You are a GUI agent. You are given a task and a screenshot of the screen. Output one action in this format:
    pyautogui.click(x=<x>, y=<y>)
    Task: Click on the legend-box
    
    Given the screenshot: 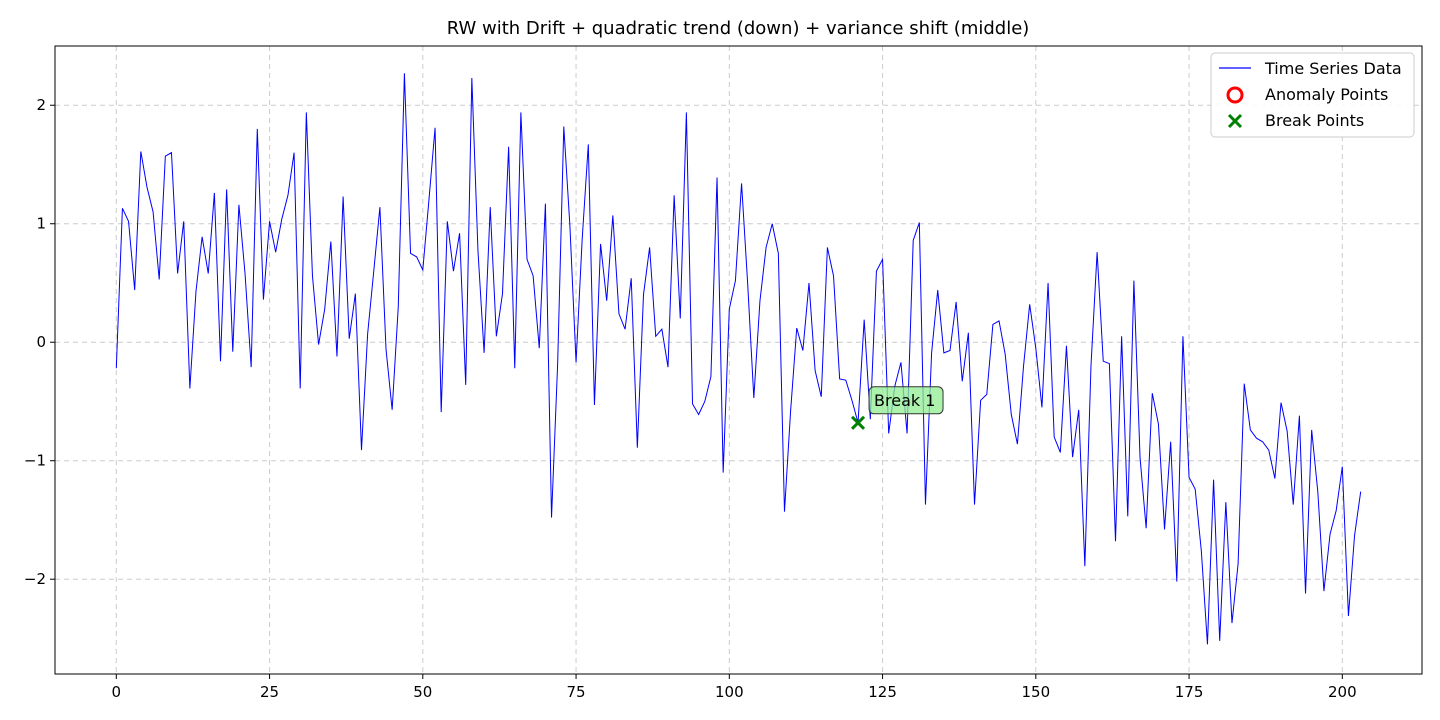 What is the action you would take?
    pyautogui.click(x=1312, y=95)
    